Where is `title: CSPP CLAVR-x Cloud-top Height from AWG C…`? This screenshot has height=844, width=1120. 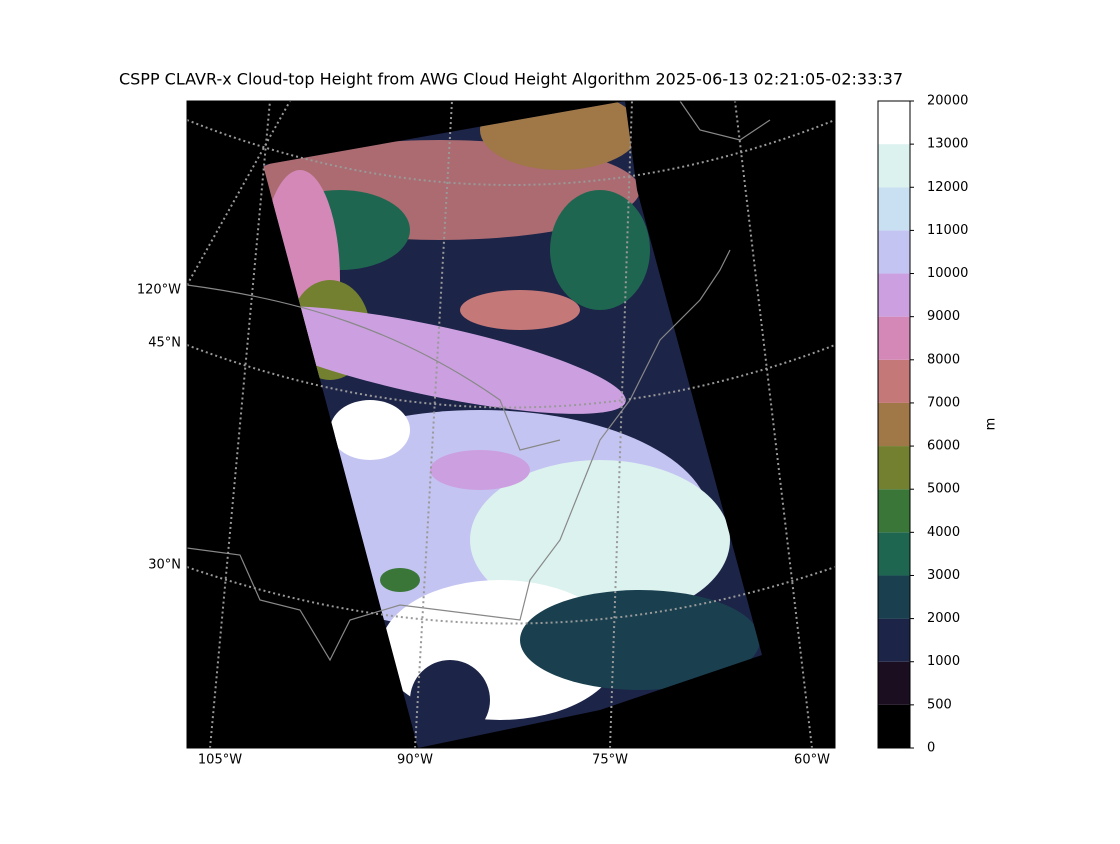 title: CSPP CLAVR-x Cloud-top Height from AWG C… is located at coordinates (511, 79).